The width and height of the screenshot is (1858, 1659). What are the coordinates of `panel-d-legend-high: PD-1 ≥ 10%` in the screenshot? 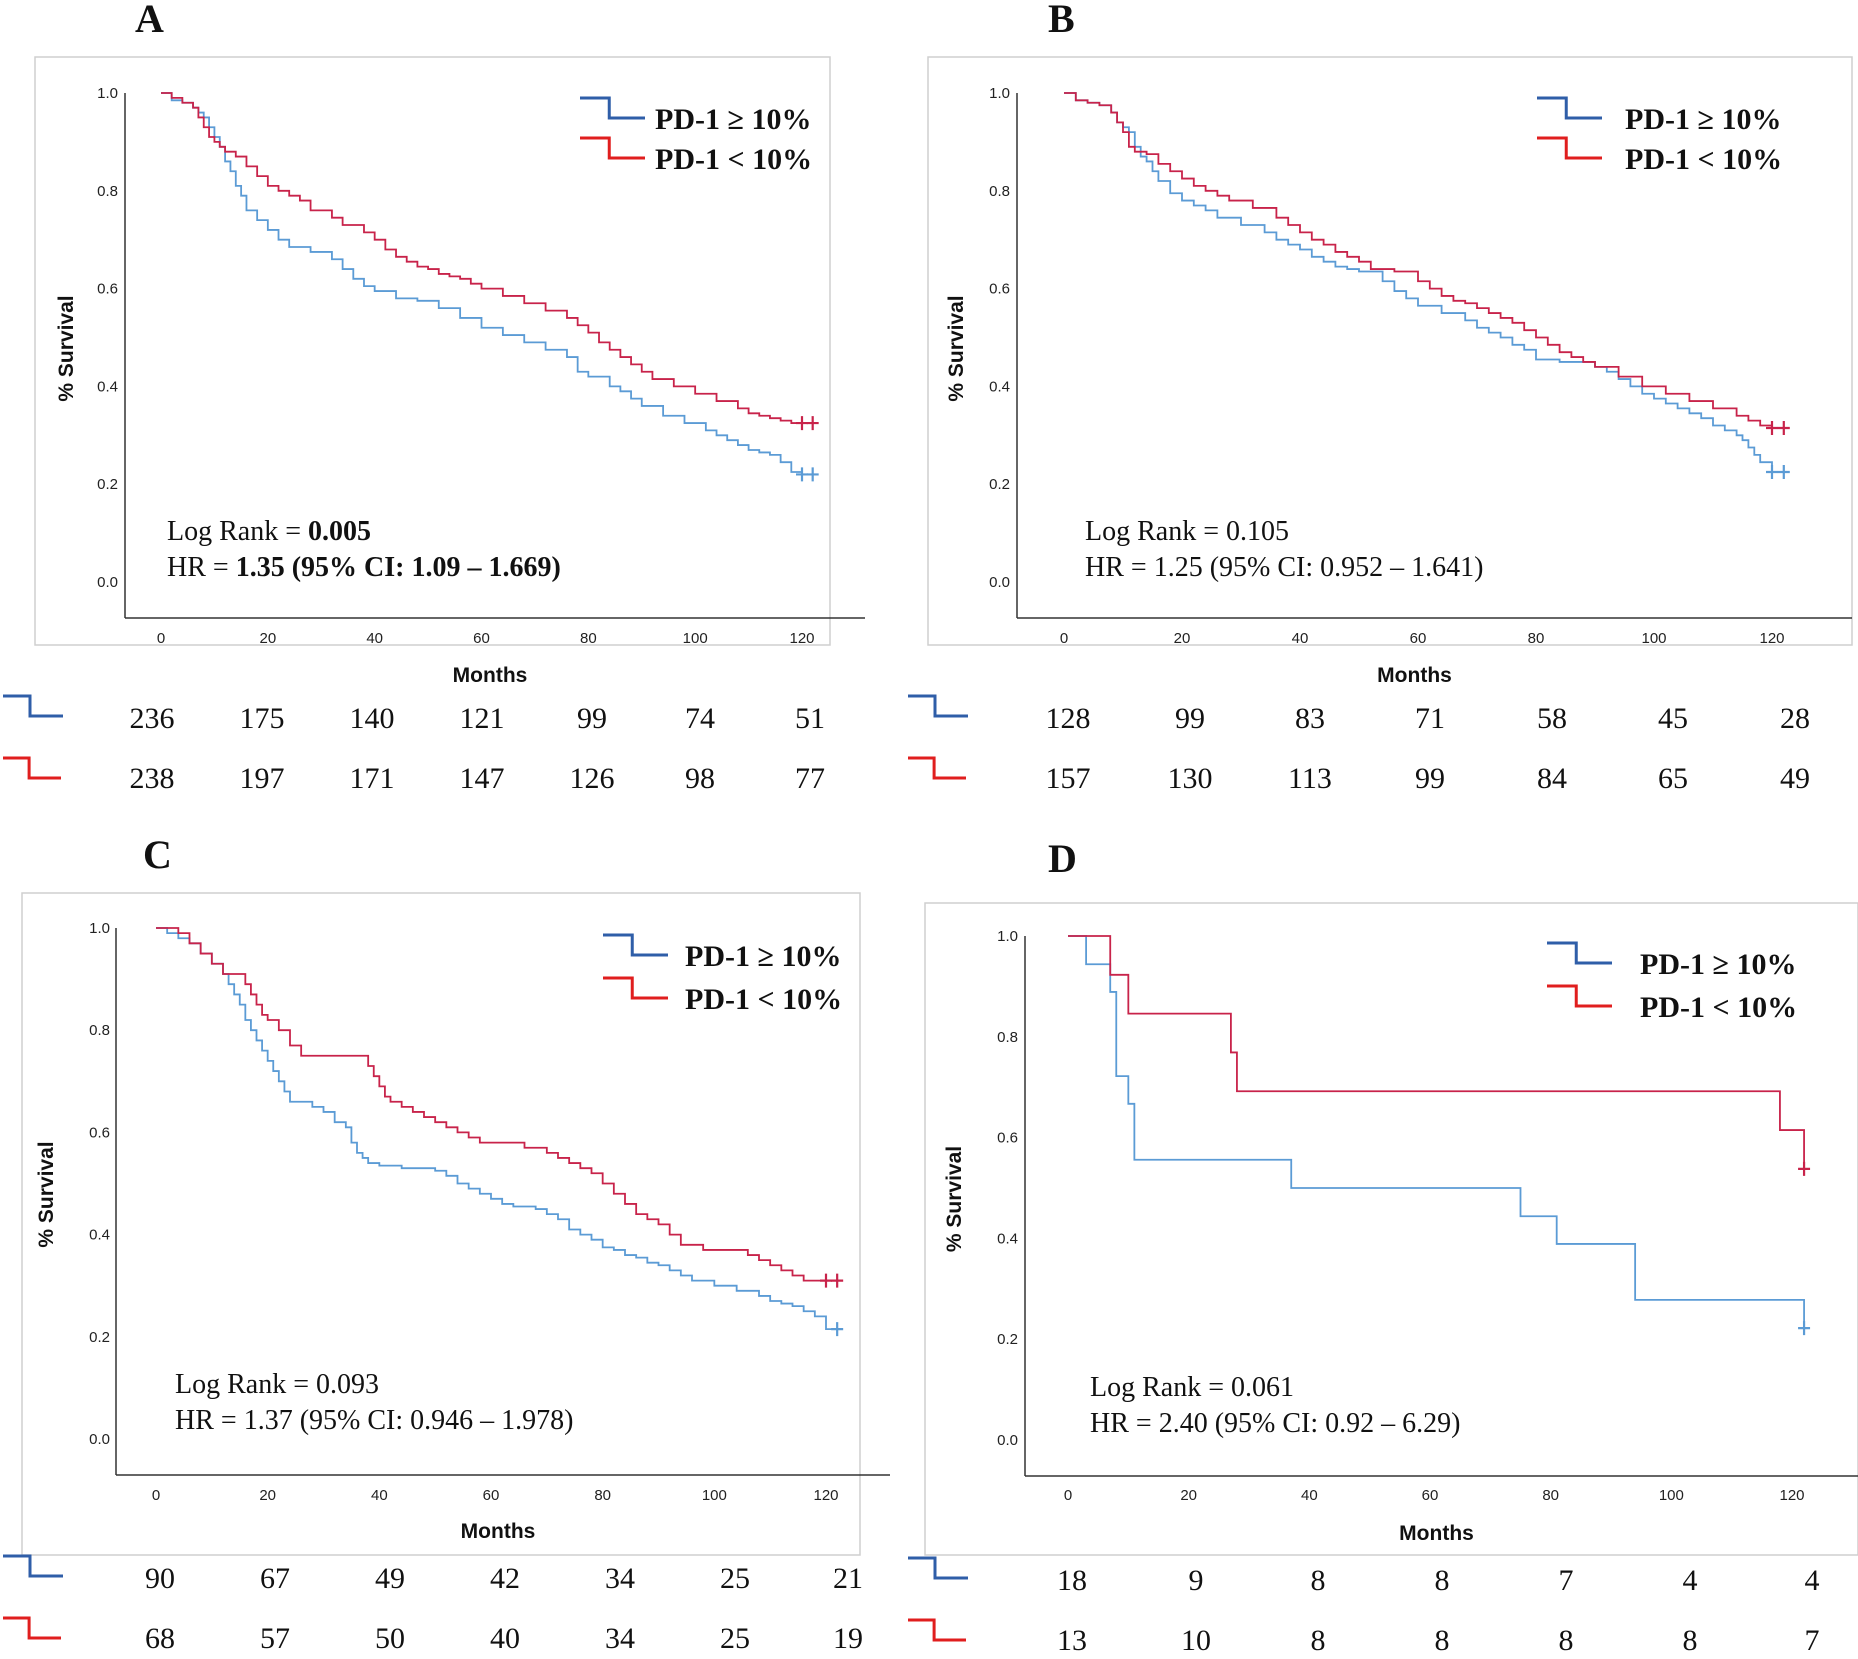 It's located at (1718, 964).